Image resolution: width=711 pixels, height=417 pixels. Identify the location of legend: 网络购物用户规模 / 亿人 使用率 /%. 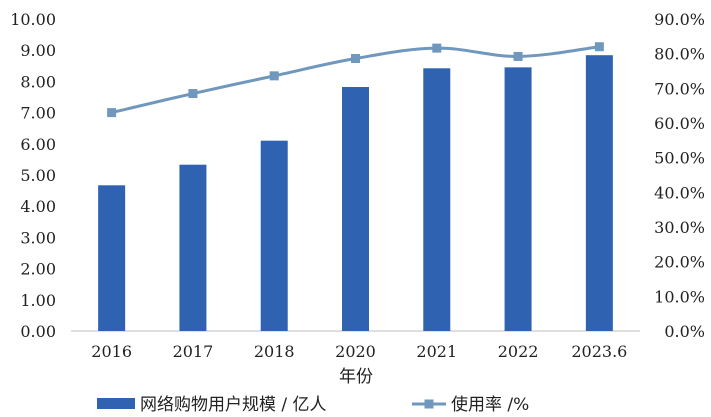
(313, 404).